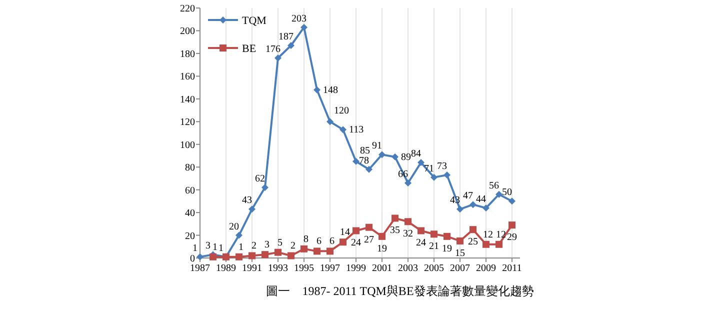 The height and width of the screenshot is (320, 716). What do you see at coordinates (187, 145) in the screenshot?
I see `y-tick-label: 100` at bounding box center [187, 145].